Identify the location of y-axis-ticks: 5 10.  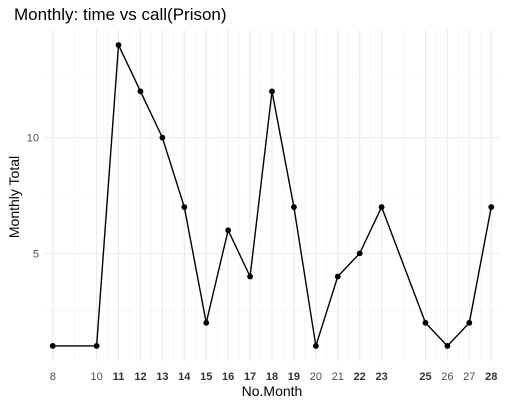
(33, 197).